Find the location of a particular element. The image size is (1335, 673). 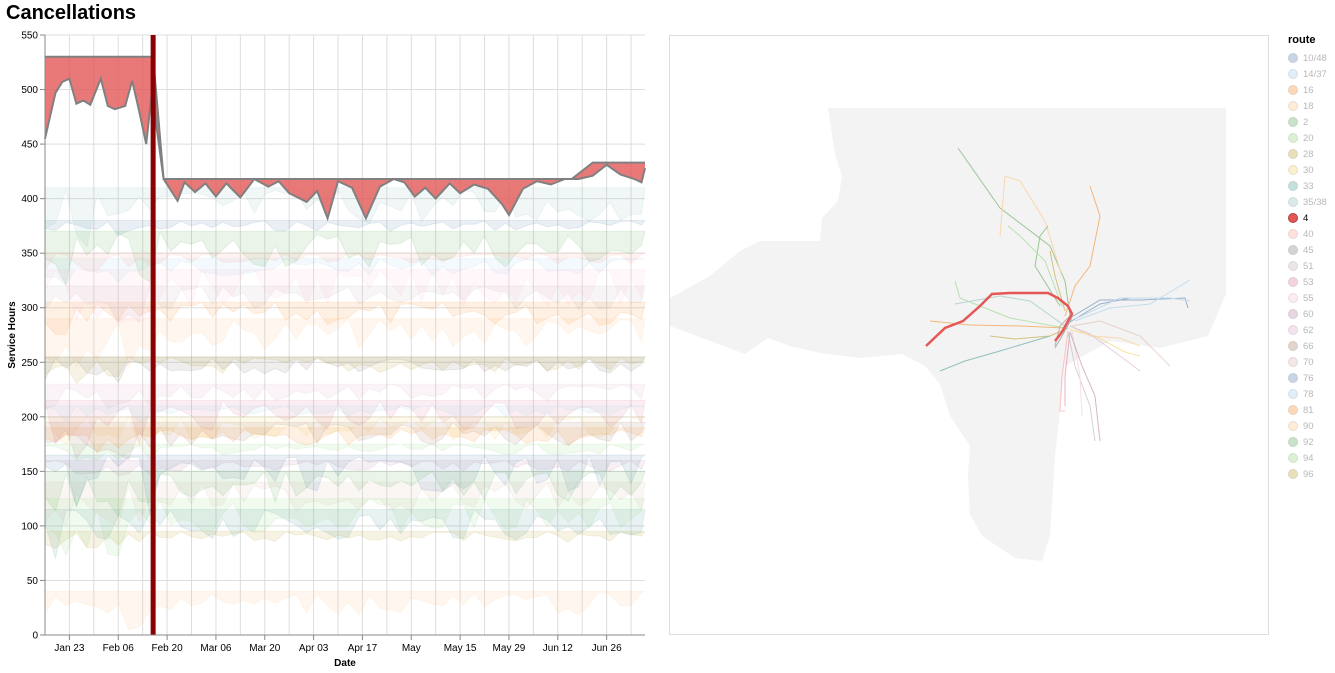

legend-label: 78 is located at coordinates (1308, 394).